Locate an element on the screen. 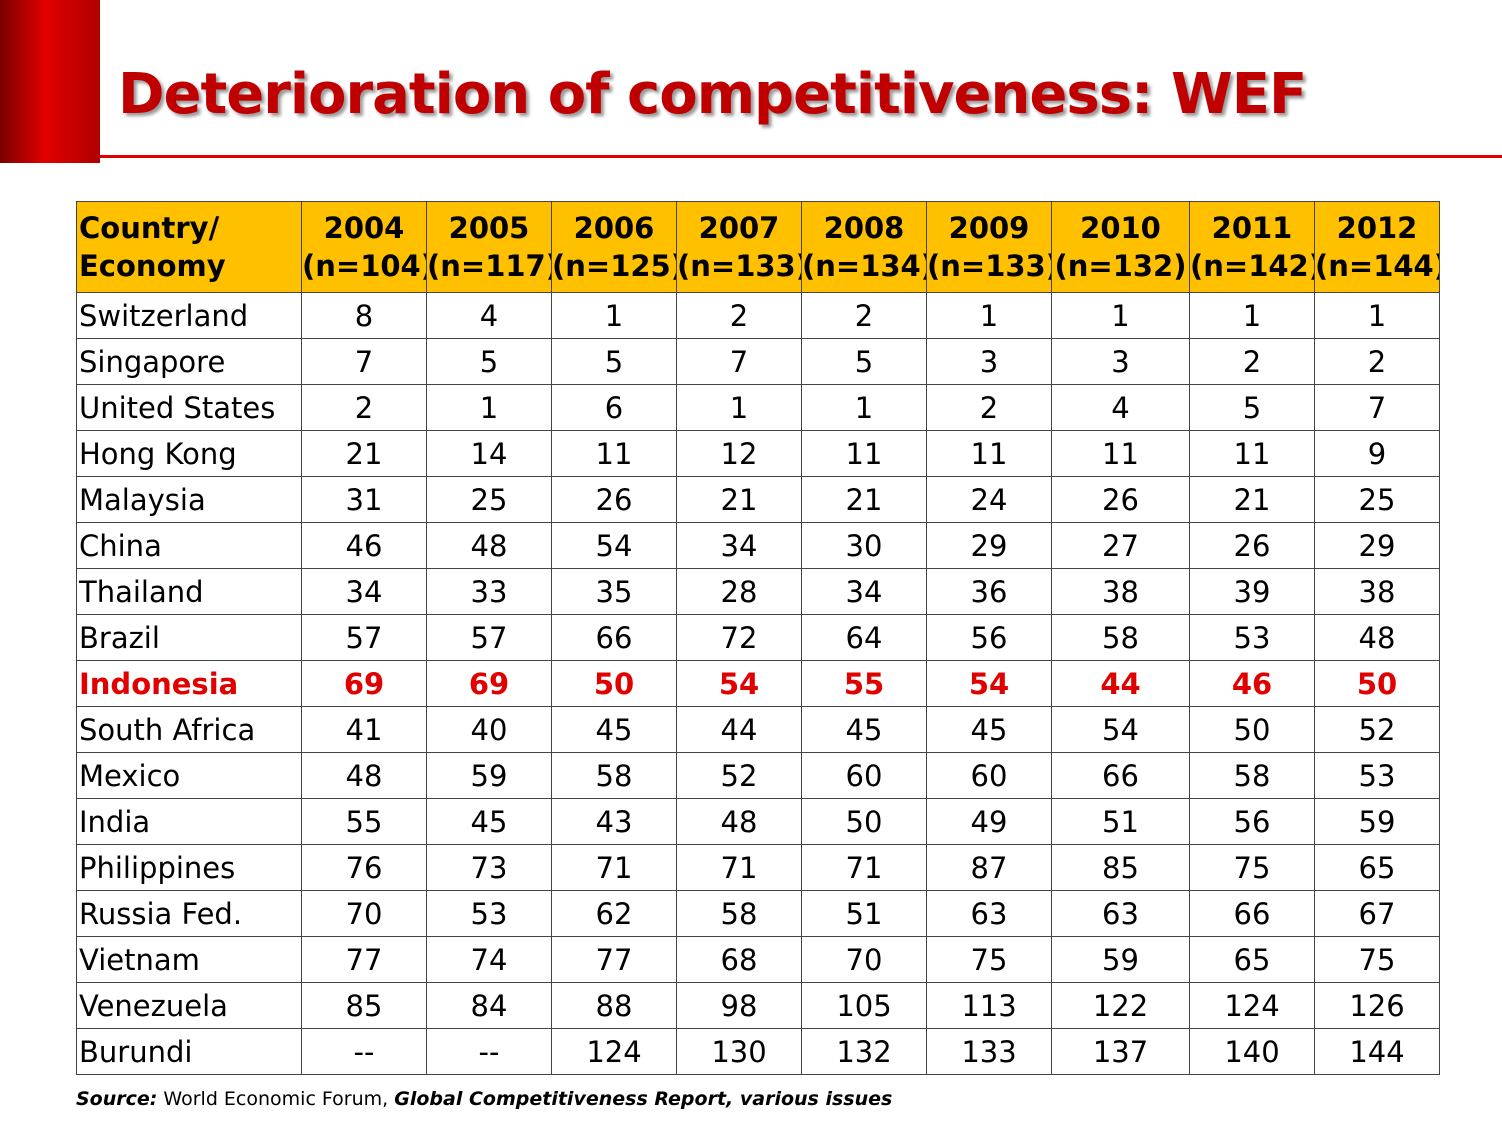 This screenshot has width=1502, height=1122. header-line: (n=134) is located at coordinates (864, 266).